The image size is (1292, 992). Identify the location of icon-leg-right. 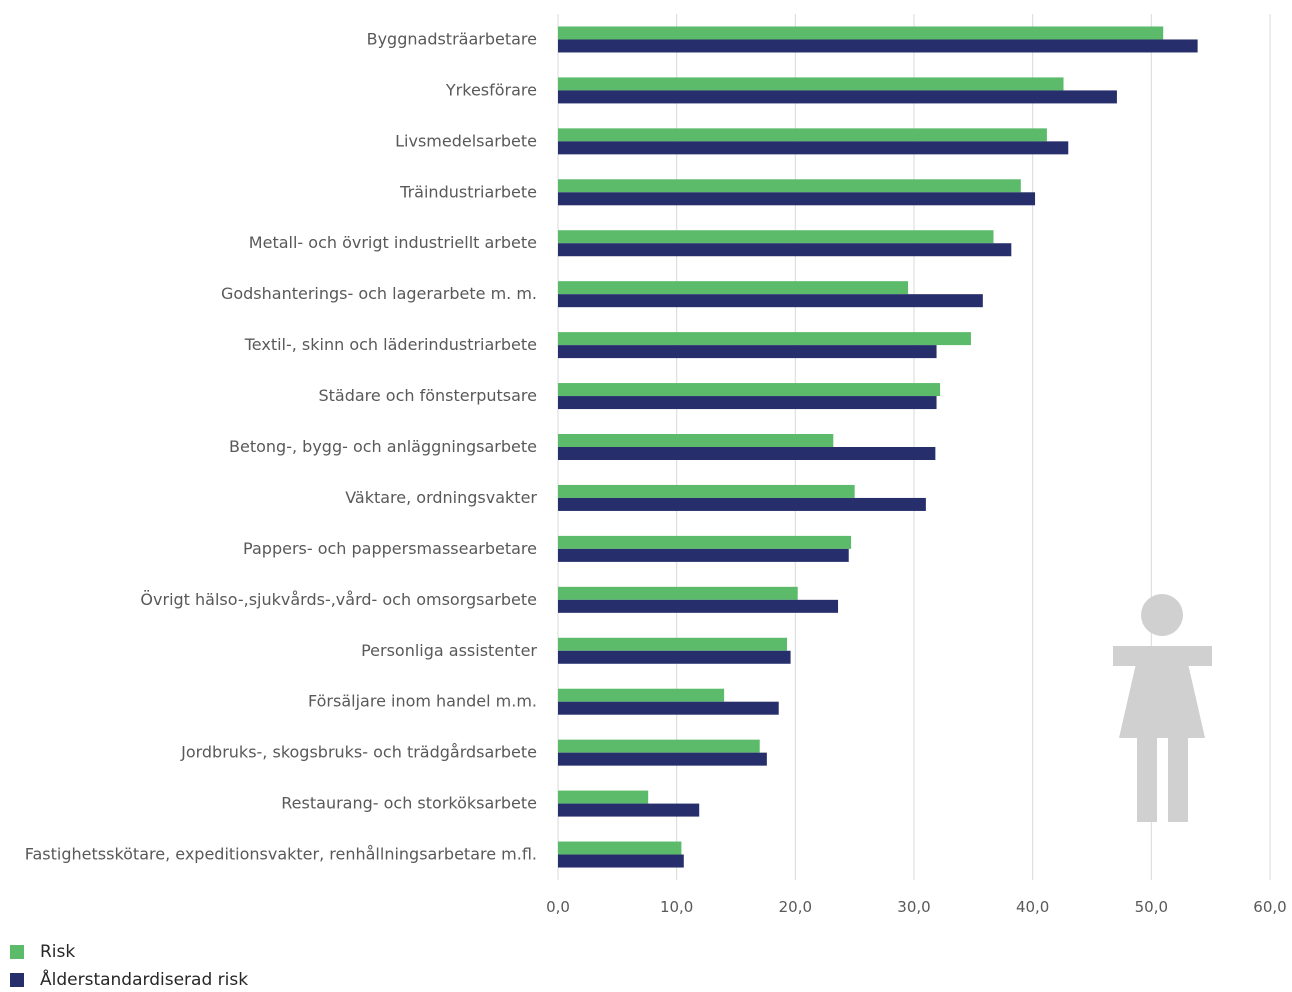
(1178, 780).